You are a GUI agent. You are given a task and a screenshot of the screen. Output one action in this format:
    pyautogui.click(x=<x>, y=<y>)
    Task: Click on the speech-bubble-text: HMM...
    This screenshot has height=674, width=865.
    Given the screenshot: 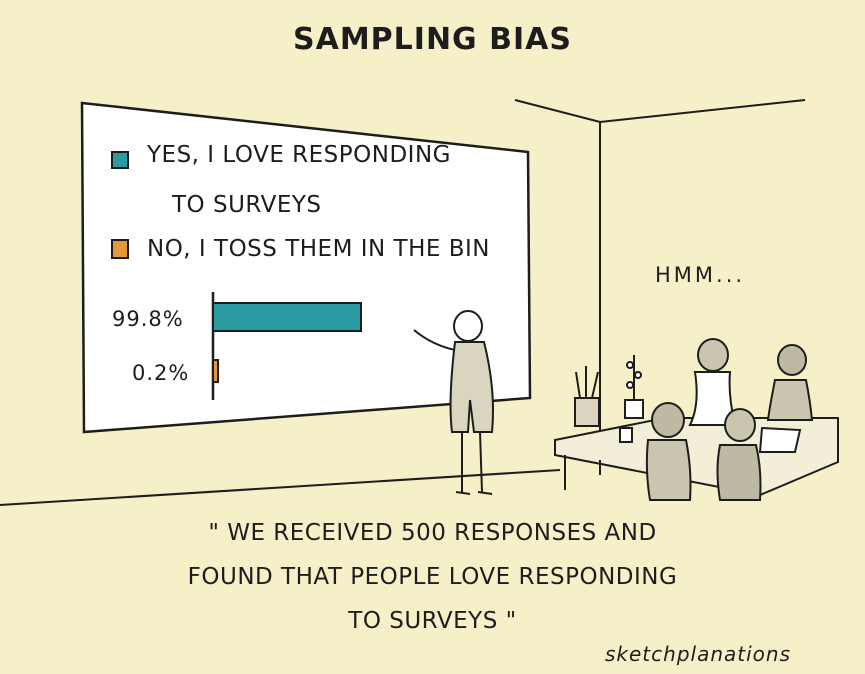 What is the action you would take?
    pyautogui.click(x=700, y=275)
    